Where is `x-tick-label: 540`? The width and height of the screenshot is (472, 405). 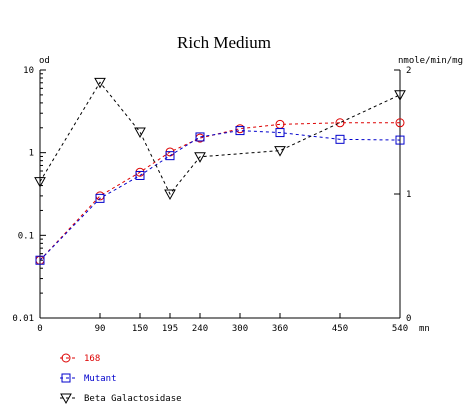
x-tick-label: 540 is located at coordinates (400, 329).